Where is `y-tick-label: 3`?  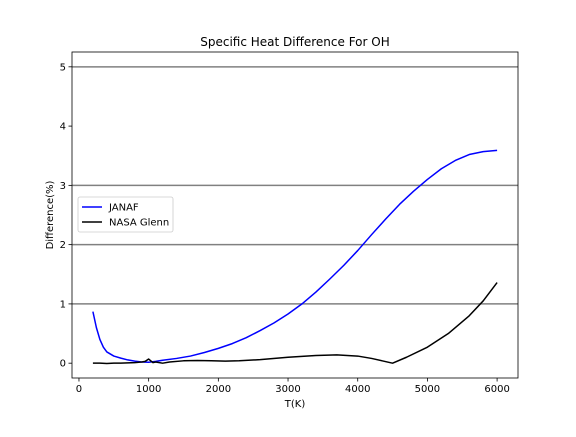
y-tick-label: 3 is located at coordinates (63, 186).